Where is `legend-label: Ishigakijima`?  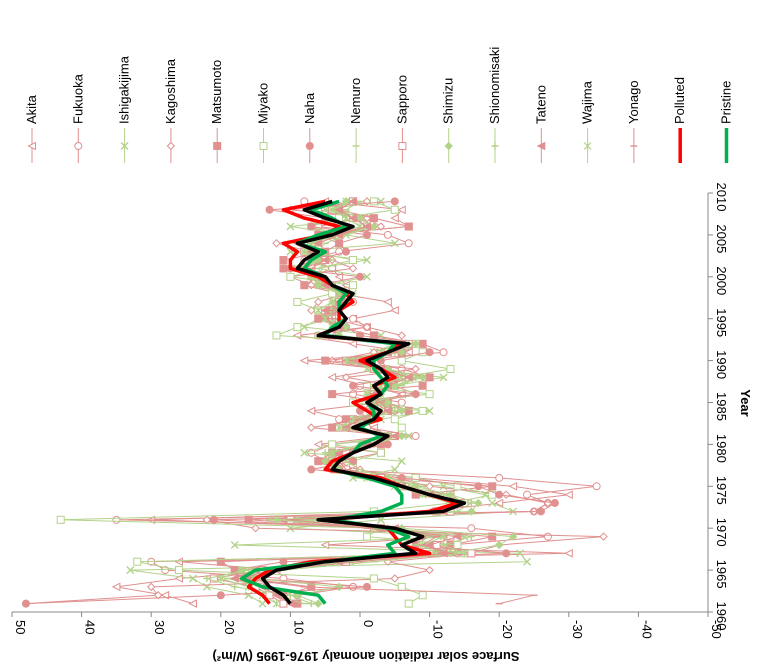 legend-label: Ishigakijima is located at coordinates (124, 89).